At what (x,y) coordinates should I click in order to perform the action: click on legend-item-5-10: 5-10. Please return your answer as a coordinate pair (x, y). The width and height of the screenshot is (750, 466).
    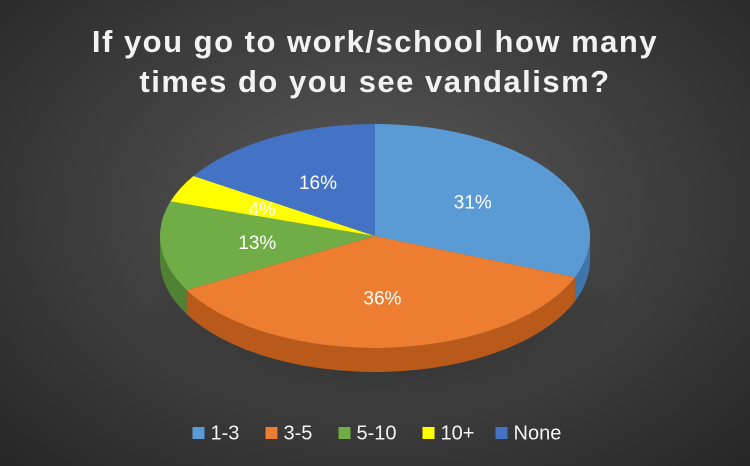
    Looking at the image, I should click on (367, 433).